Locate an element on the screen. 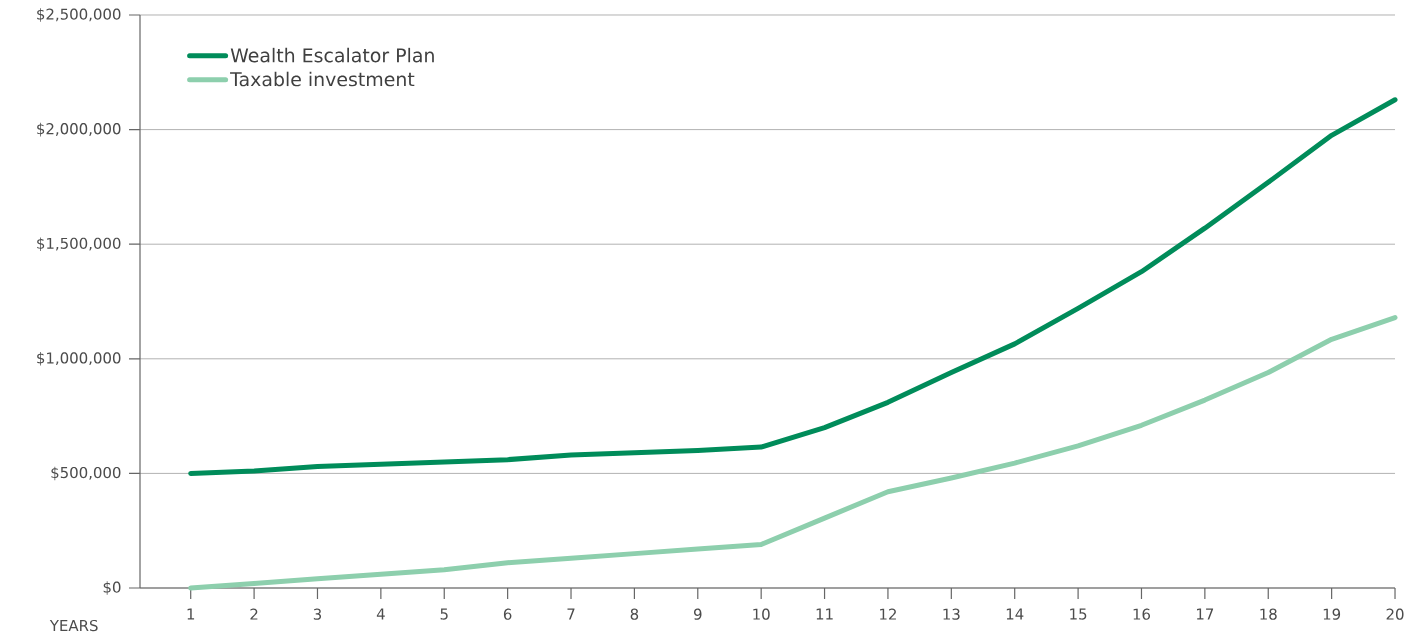  y-tick-label: $0 is located at coordinates (112, 588).